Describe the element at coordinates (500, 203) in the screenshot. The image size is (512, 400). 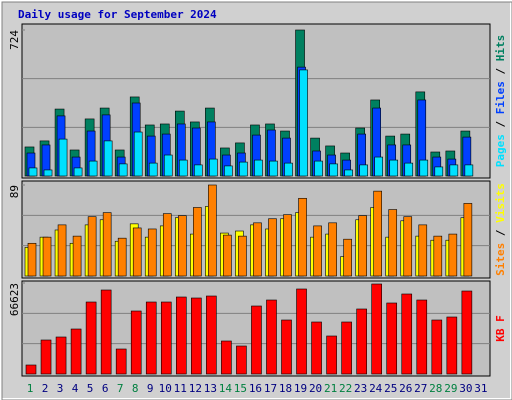
I see `legend-entry: Visits` at that location.